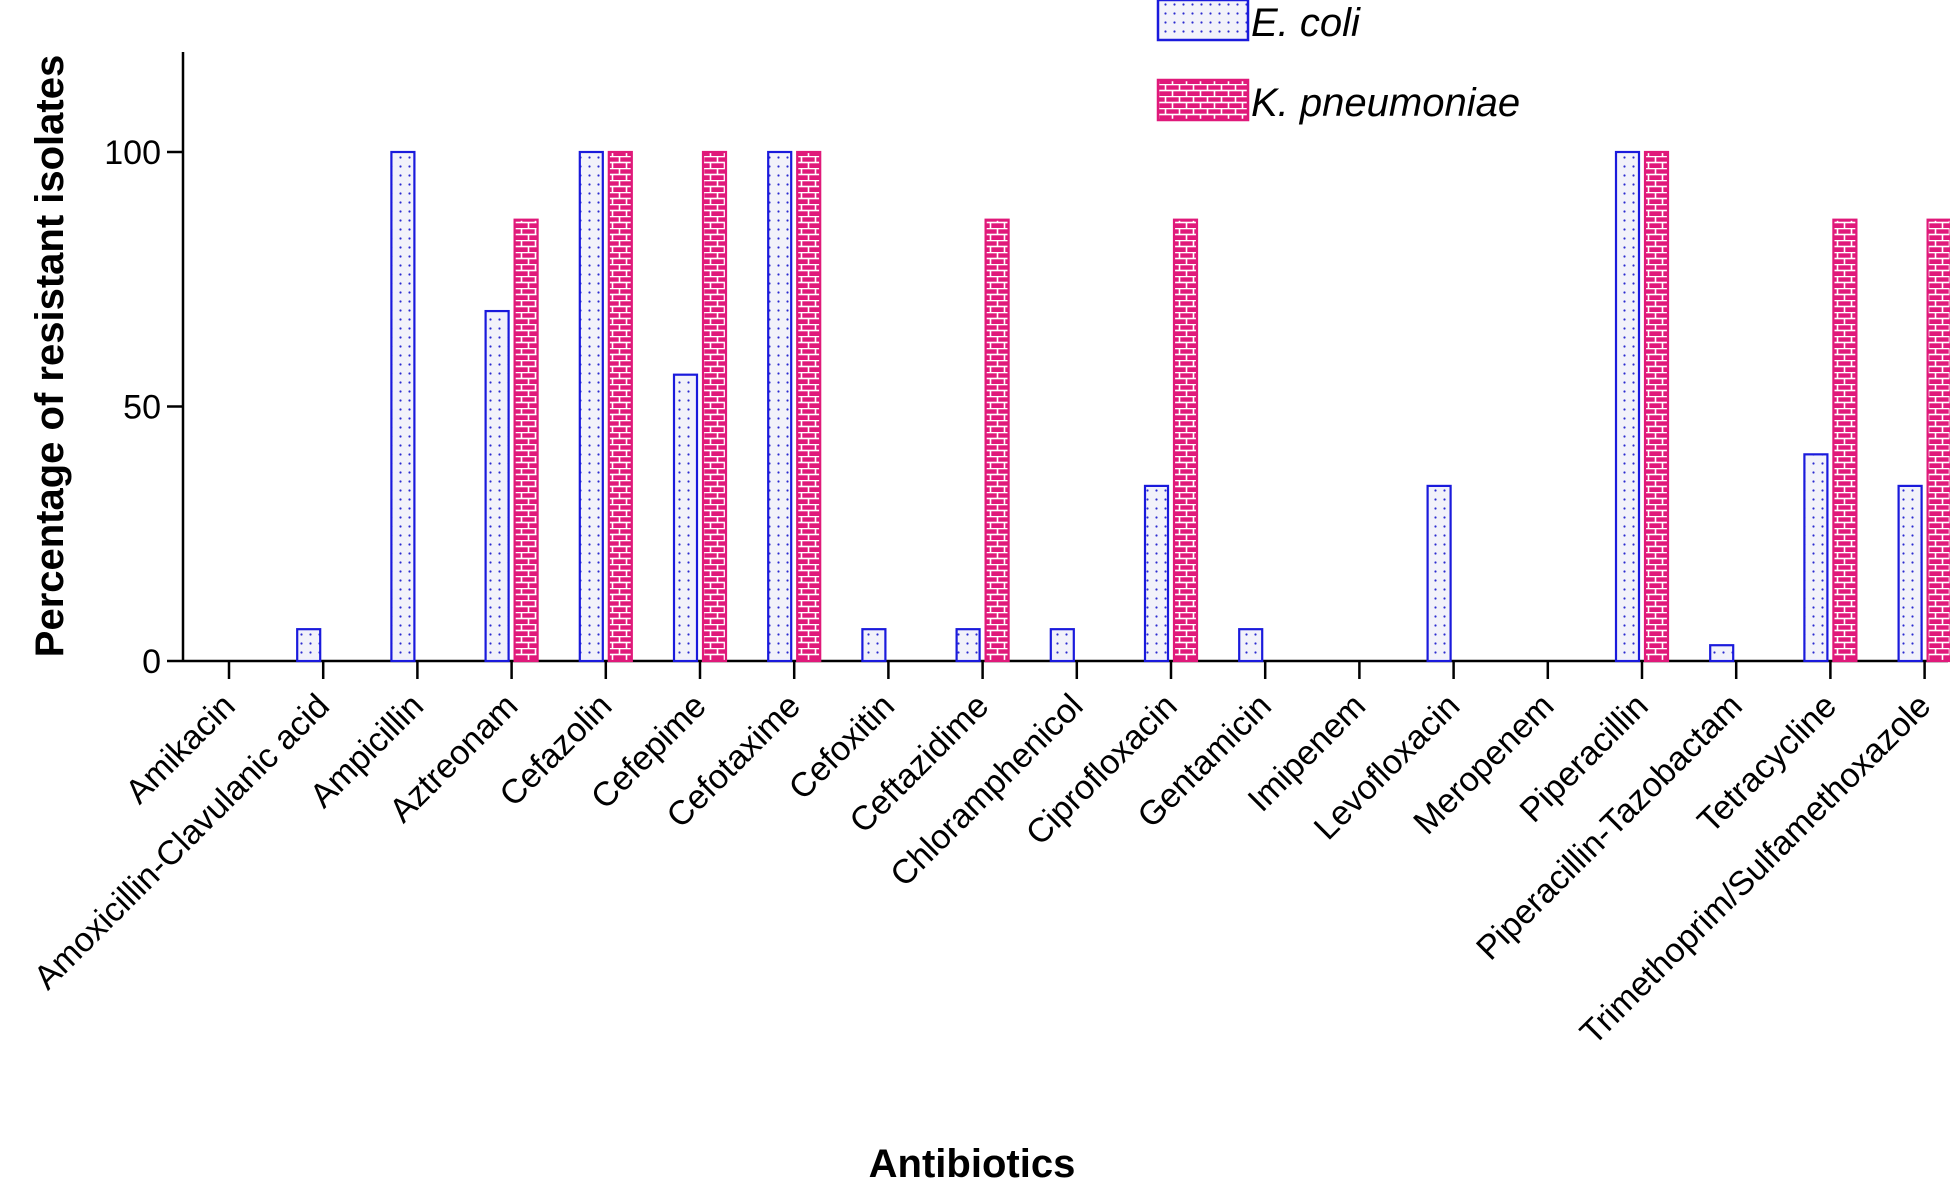 This screenshot has width=1950, height=1194. Describe the element at coordinates (1385, 103) in the screenshot. I see `legend-label-k-pneumoniae: K. pneumoniae` at that location.